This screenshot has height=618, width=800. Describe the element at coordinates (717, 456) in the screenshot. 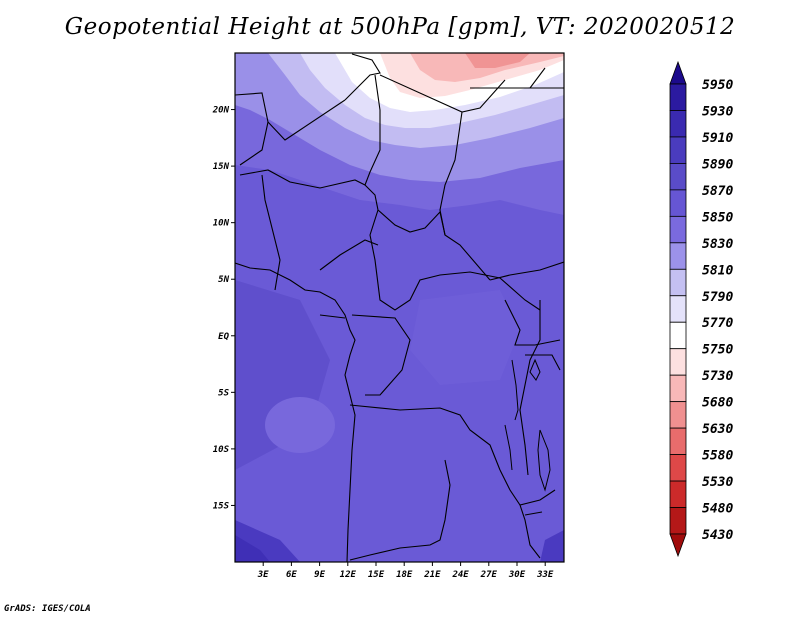

I see `colorbar-label: 5580` at that location.